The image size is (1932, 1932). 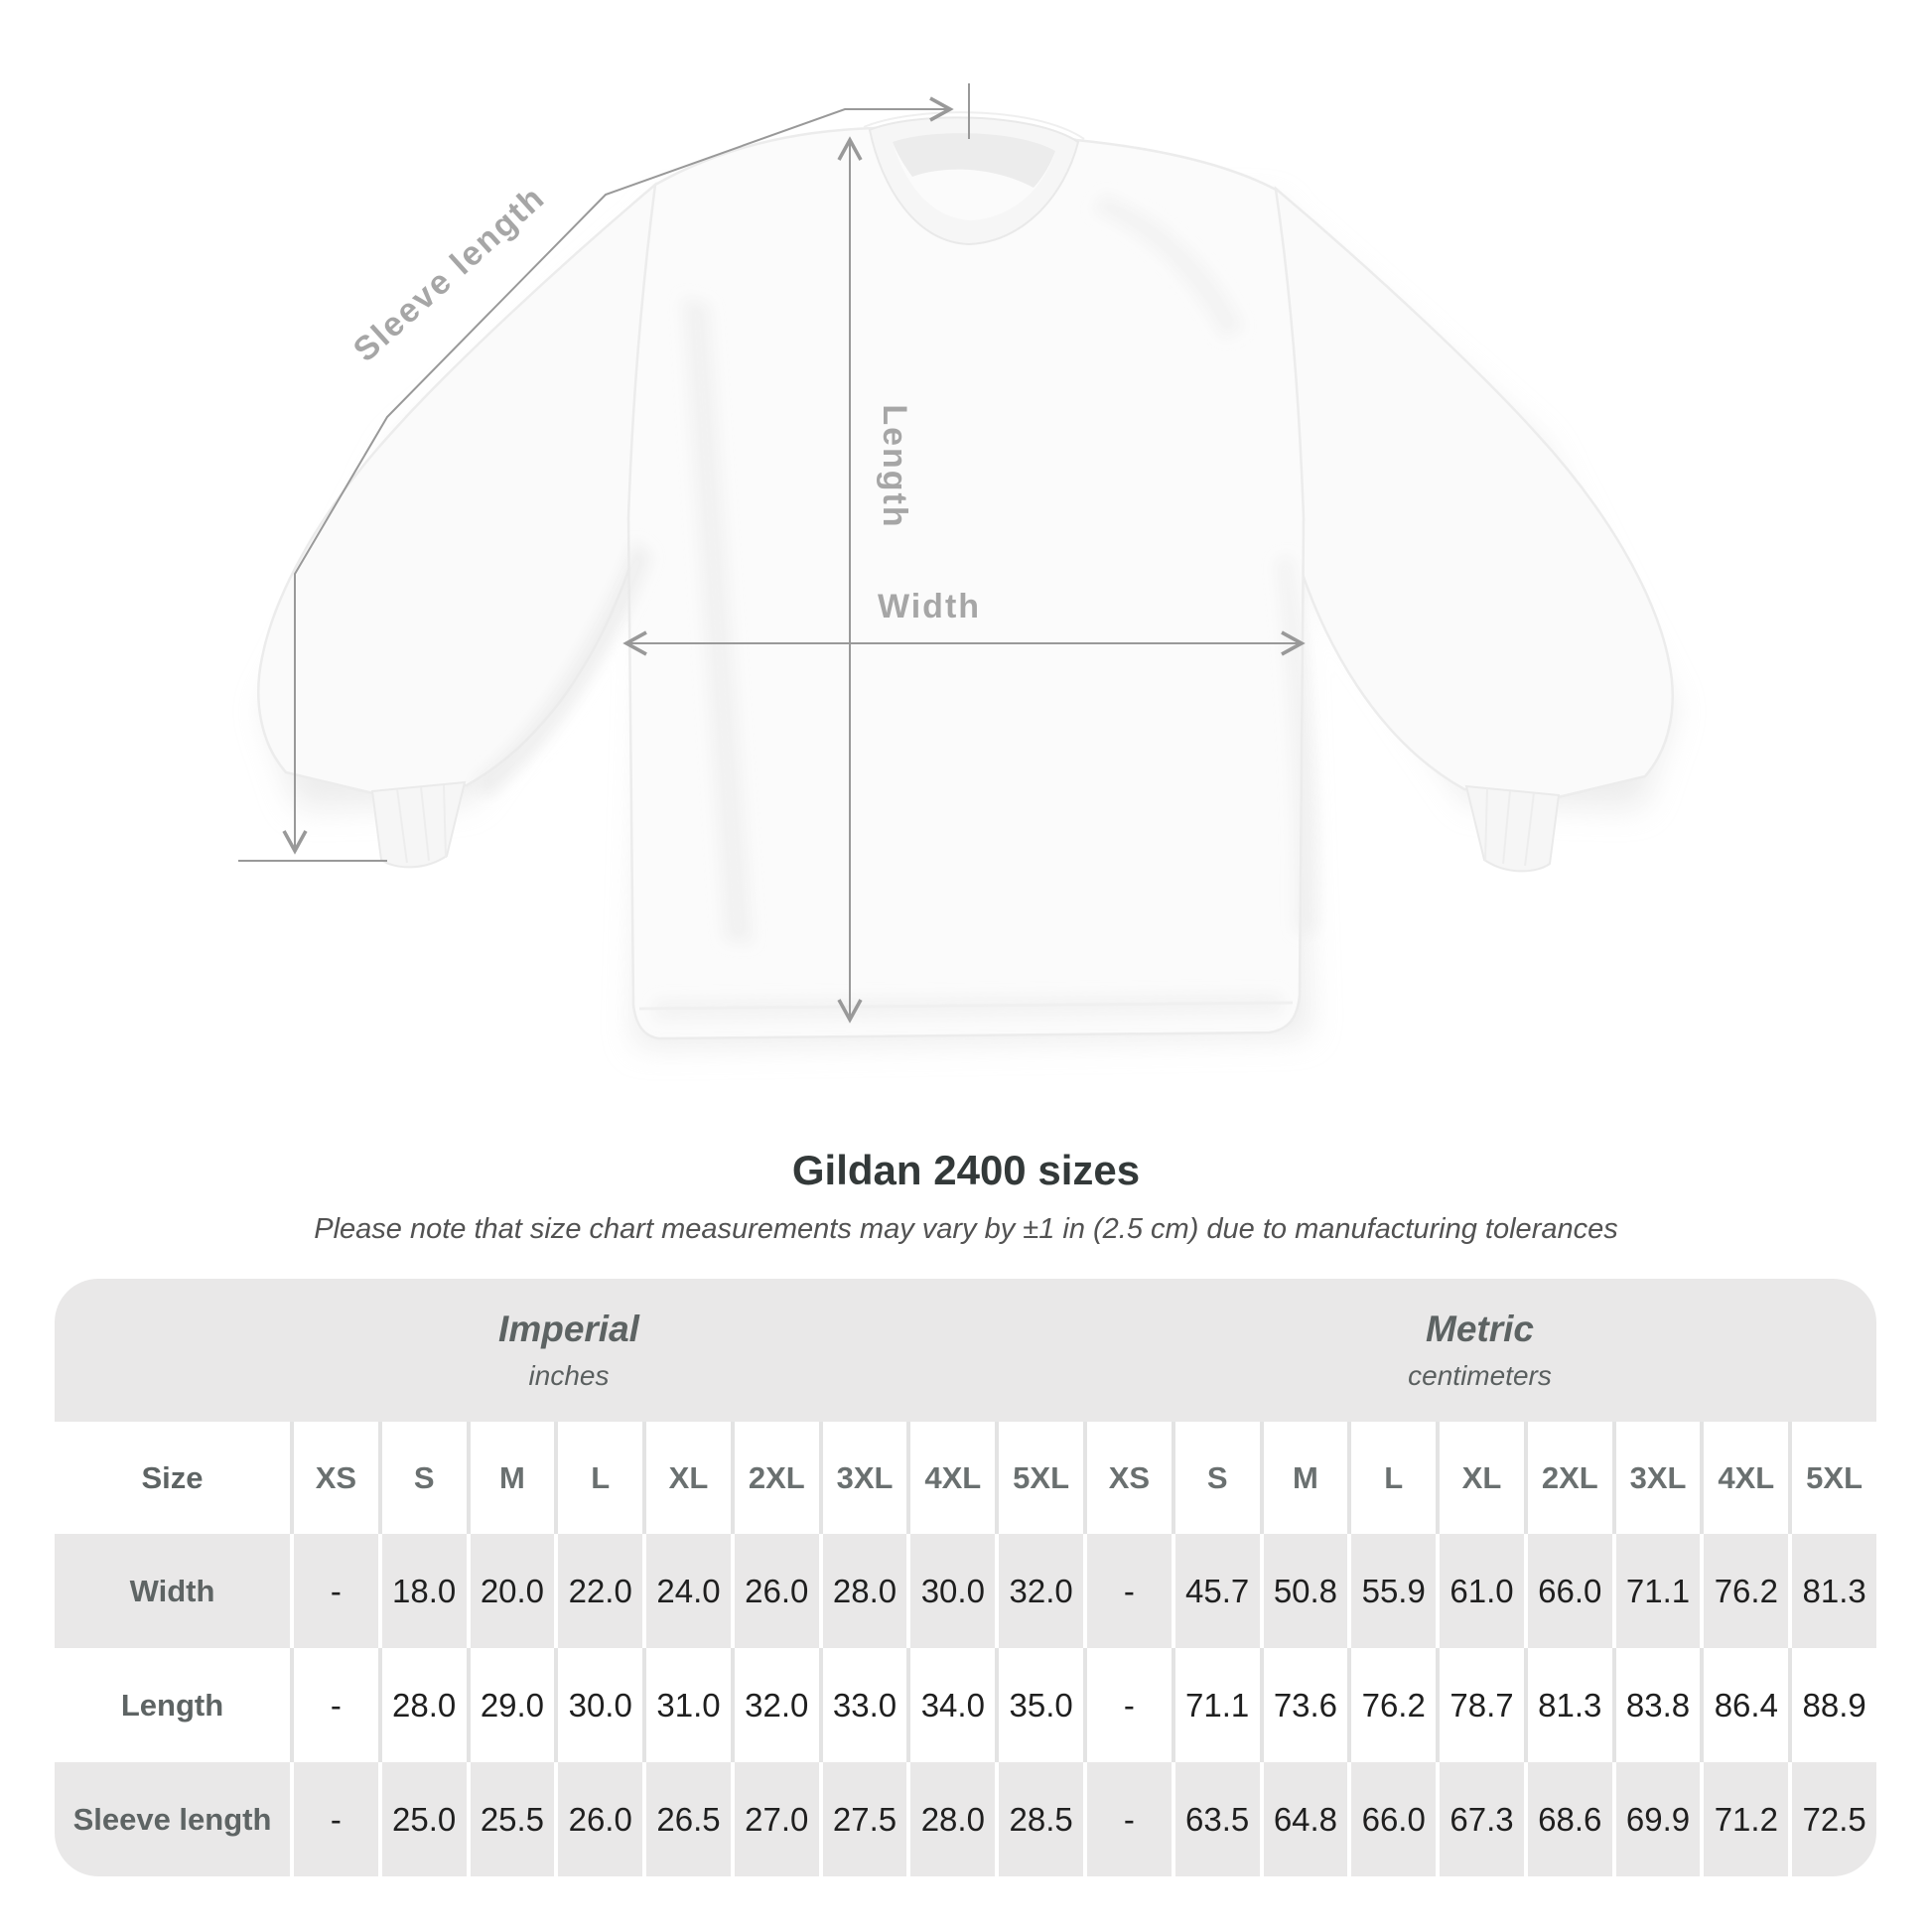 What do you see at coordinates (172, 1591) in the screenshot?
I see `row-label: Width` at bounding box center [172, 1591].